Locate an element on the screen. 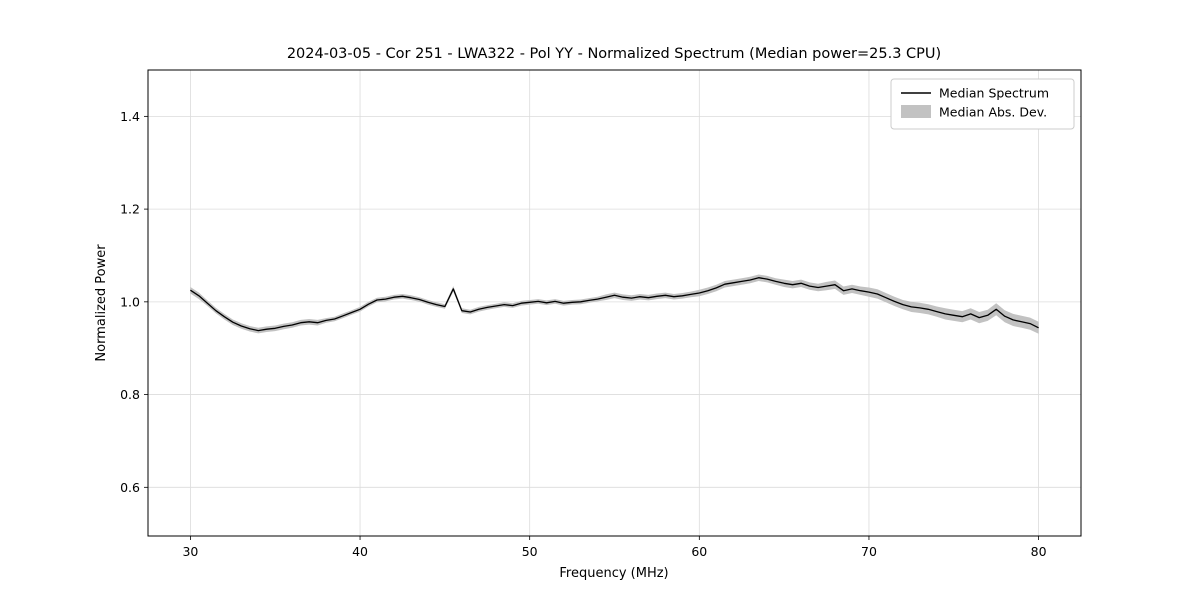 Image resolution: width=1200 pixels, height=600 pixels. y-tick-label: 0.6 is located at coordinates (130, 487).